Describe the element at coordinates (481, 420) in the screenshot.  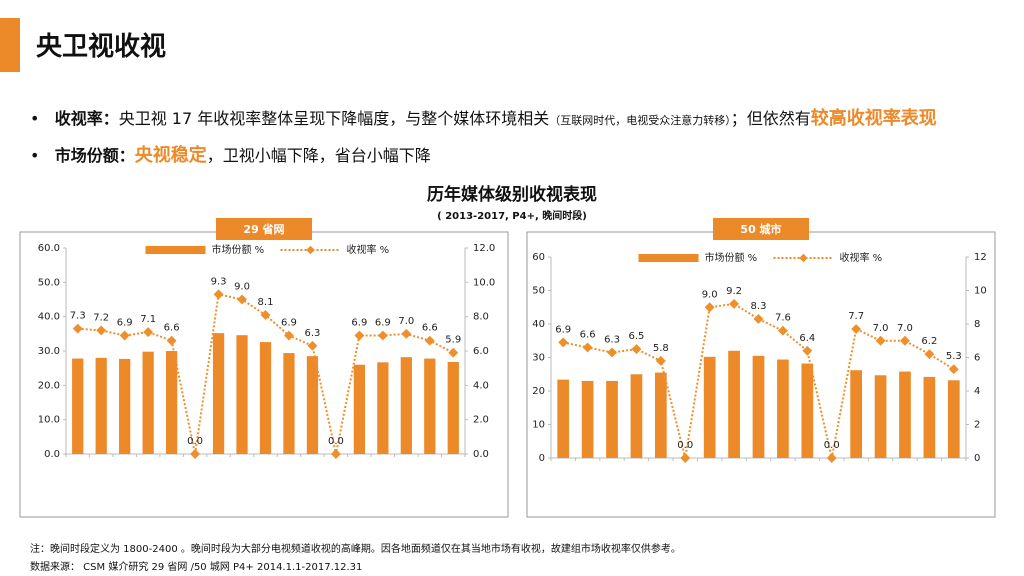
I see `y2-tick-label: 2.0` at that location.